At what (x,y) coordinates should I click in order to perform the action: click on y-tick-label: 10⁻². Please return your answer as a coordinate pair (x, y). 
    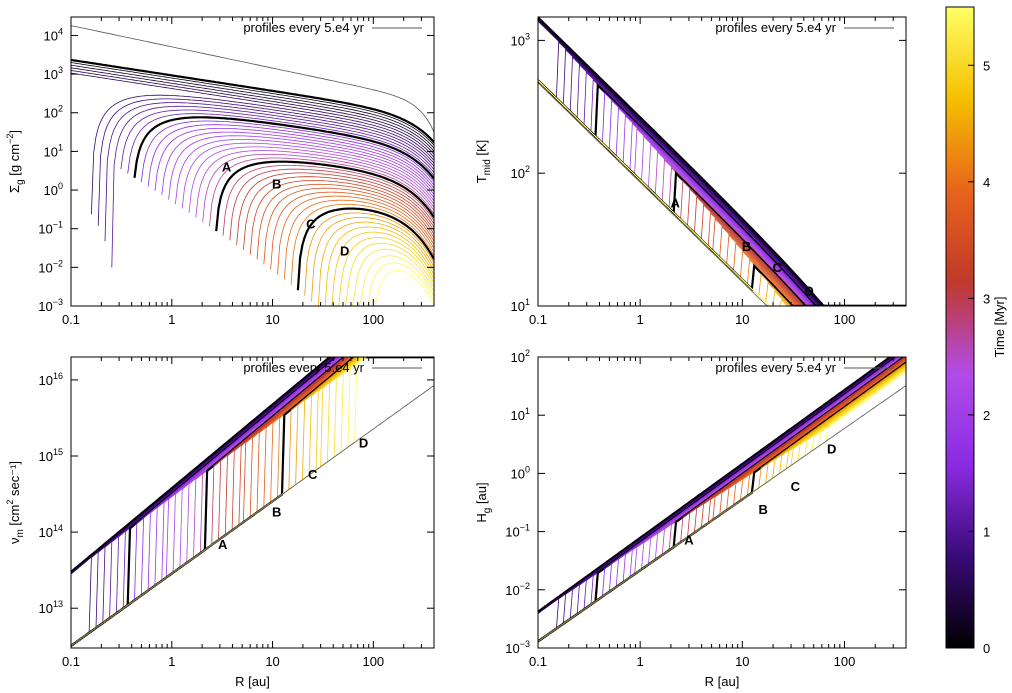
    Looking at the image, I should click on (517, 589).